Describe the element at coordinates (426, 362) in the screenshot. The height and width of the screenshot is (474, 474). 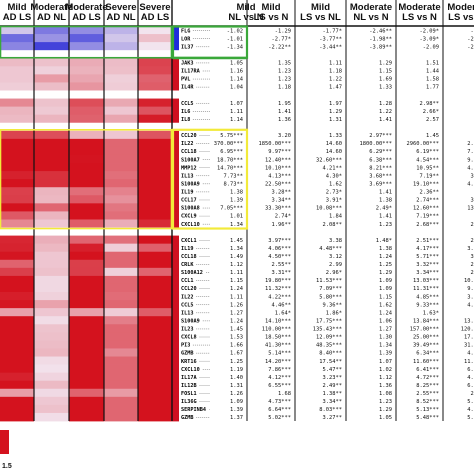
I see `table-cell: 11.60***` at that location.